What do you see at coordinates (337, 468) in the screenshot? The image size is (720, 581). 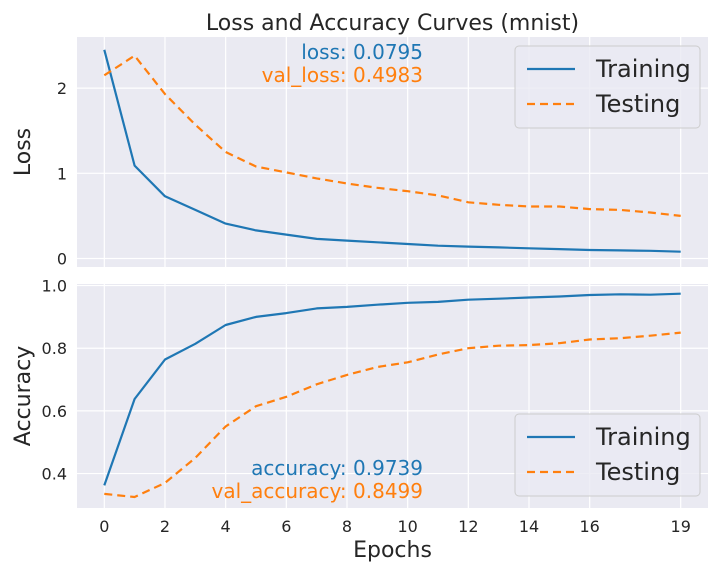 I see `accuracy-annotation: accuracy: 0.9739` at bounding box center [337, 468].